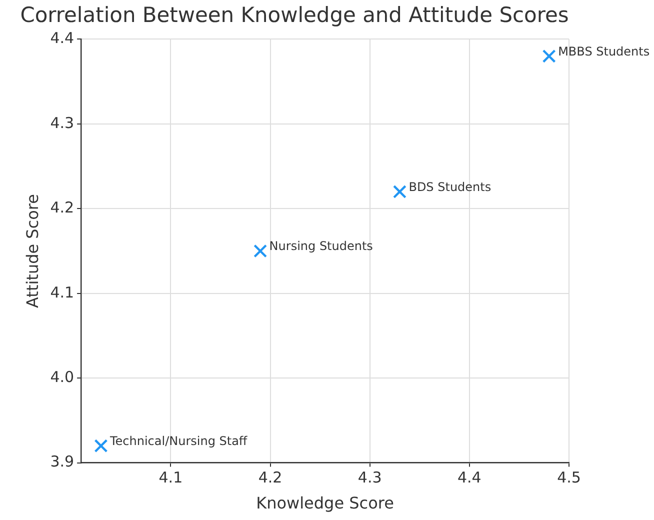  I want to click on x-tick-label: 4.3, so click(370, 477).